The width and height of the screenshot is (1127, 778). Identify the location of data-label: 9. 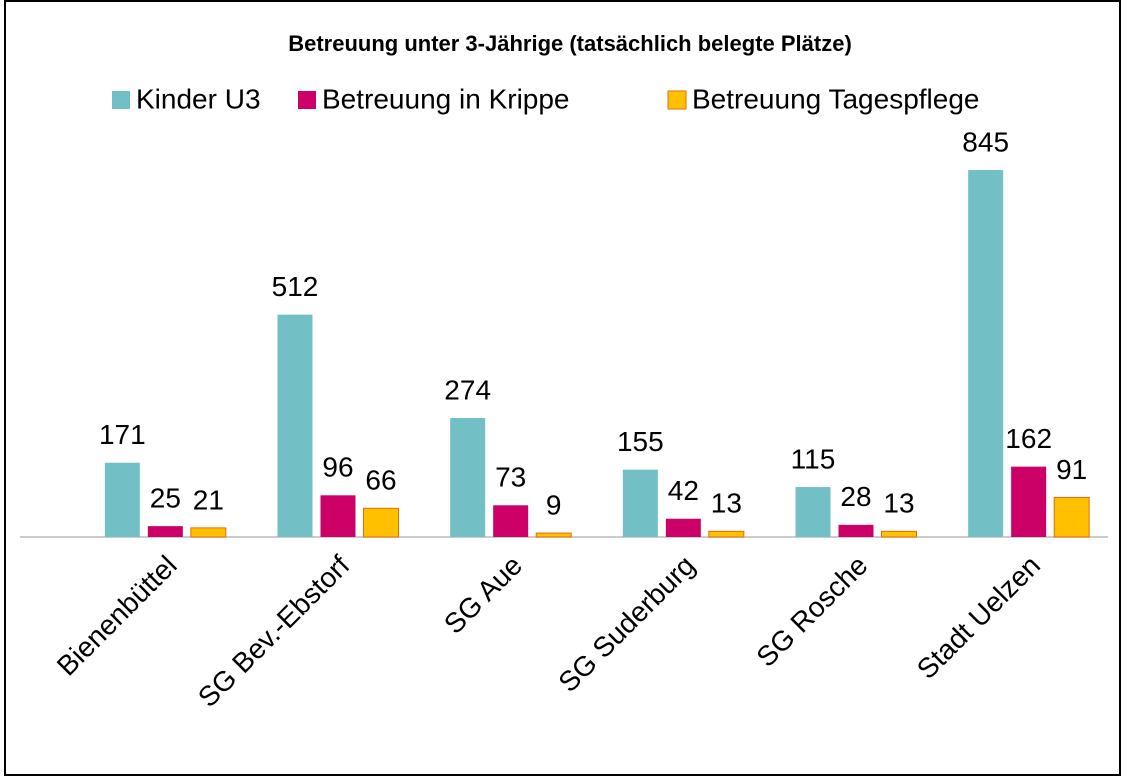
(554, 504).